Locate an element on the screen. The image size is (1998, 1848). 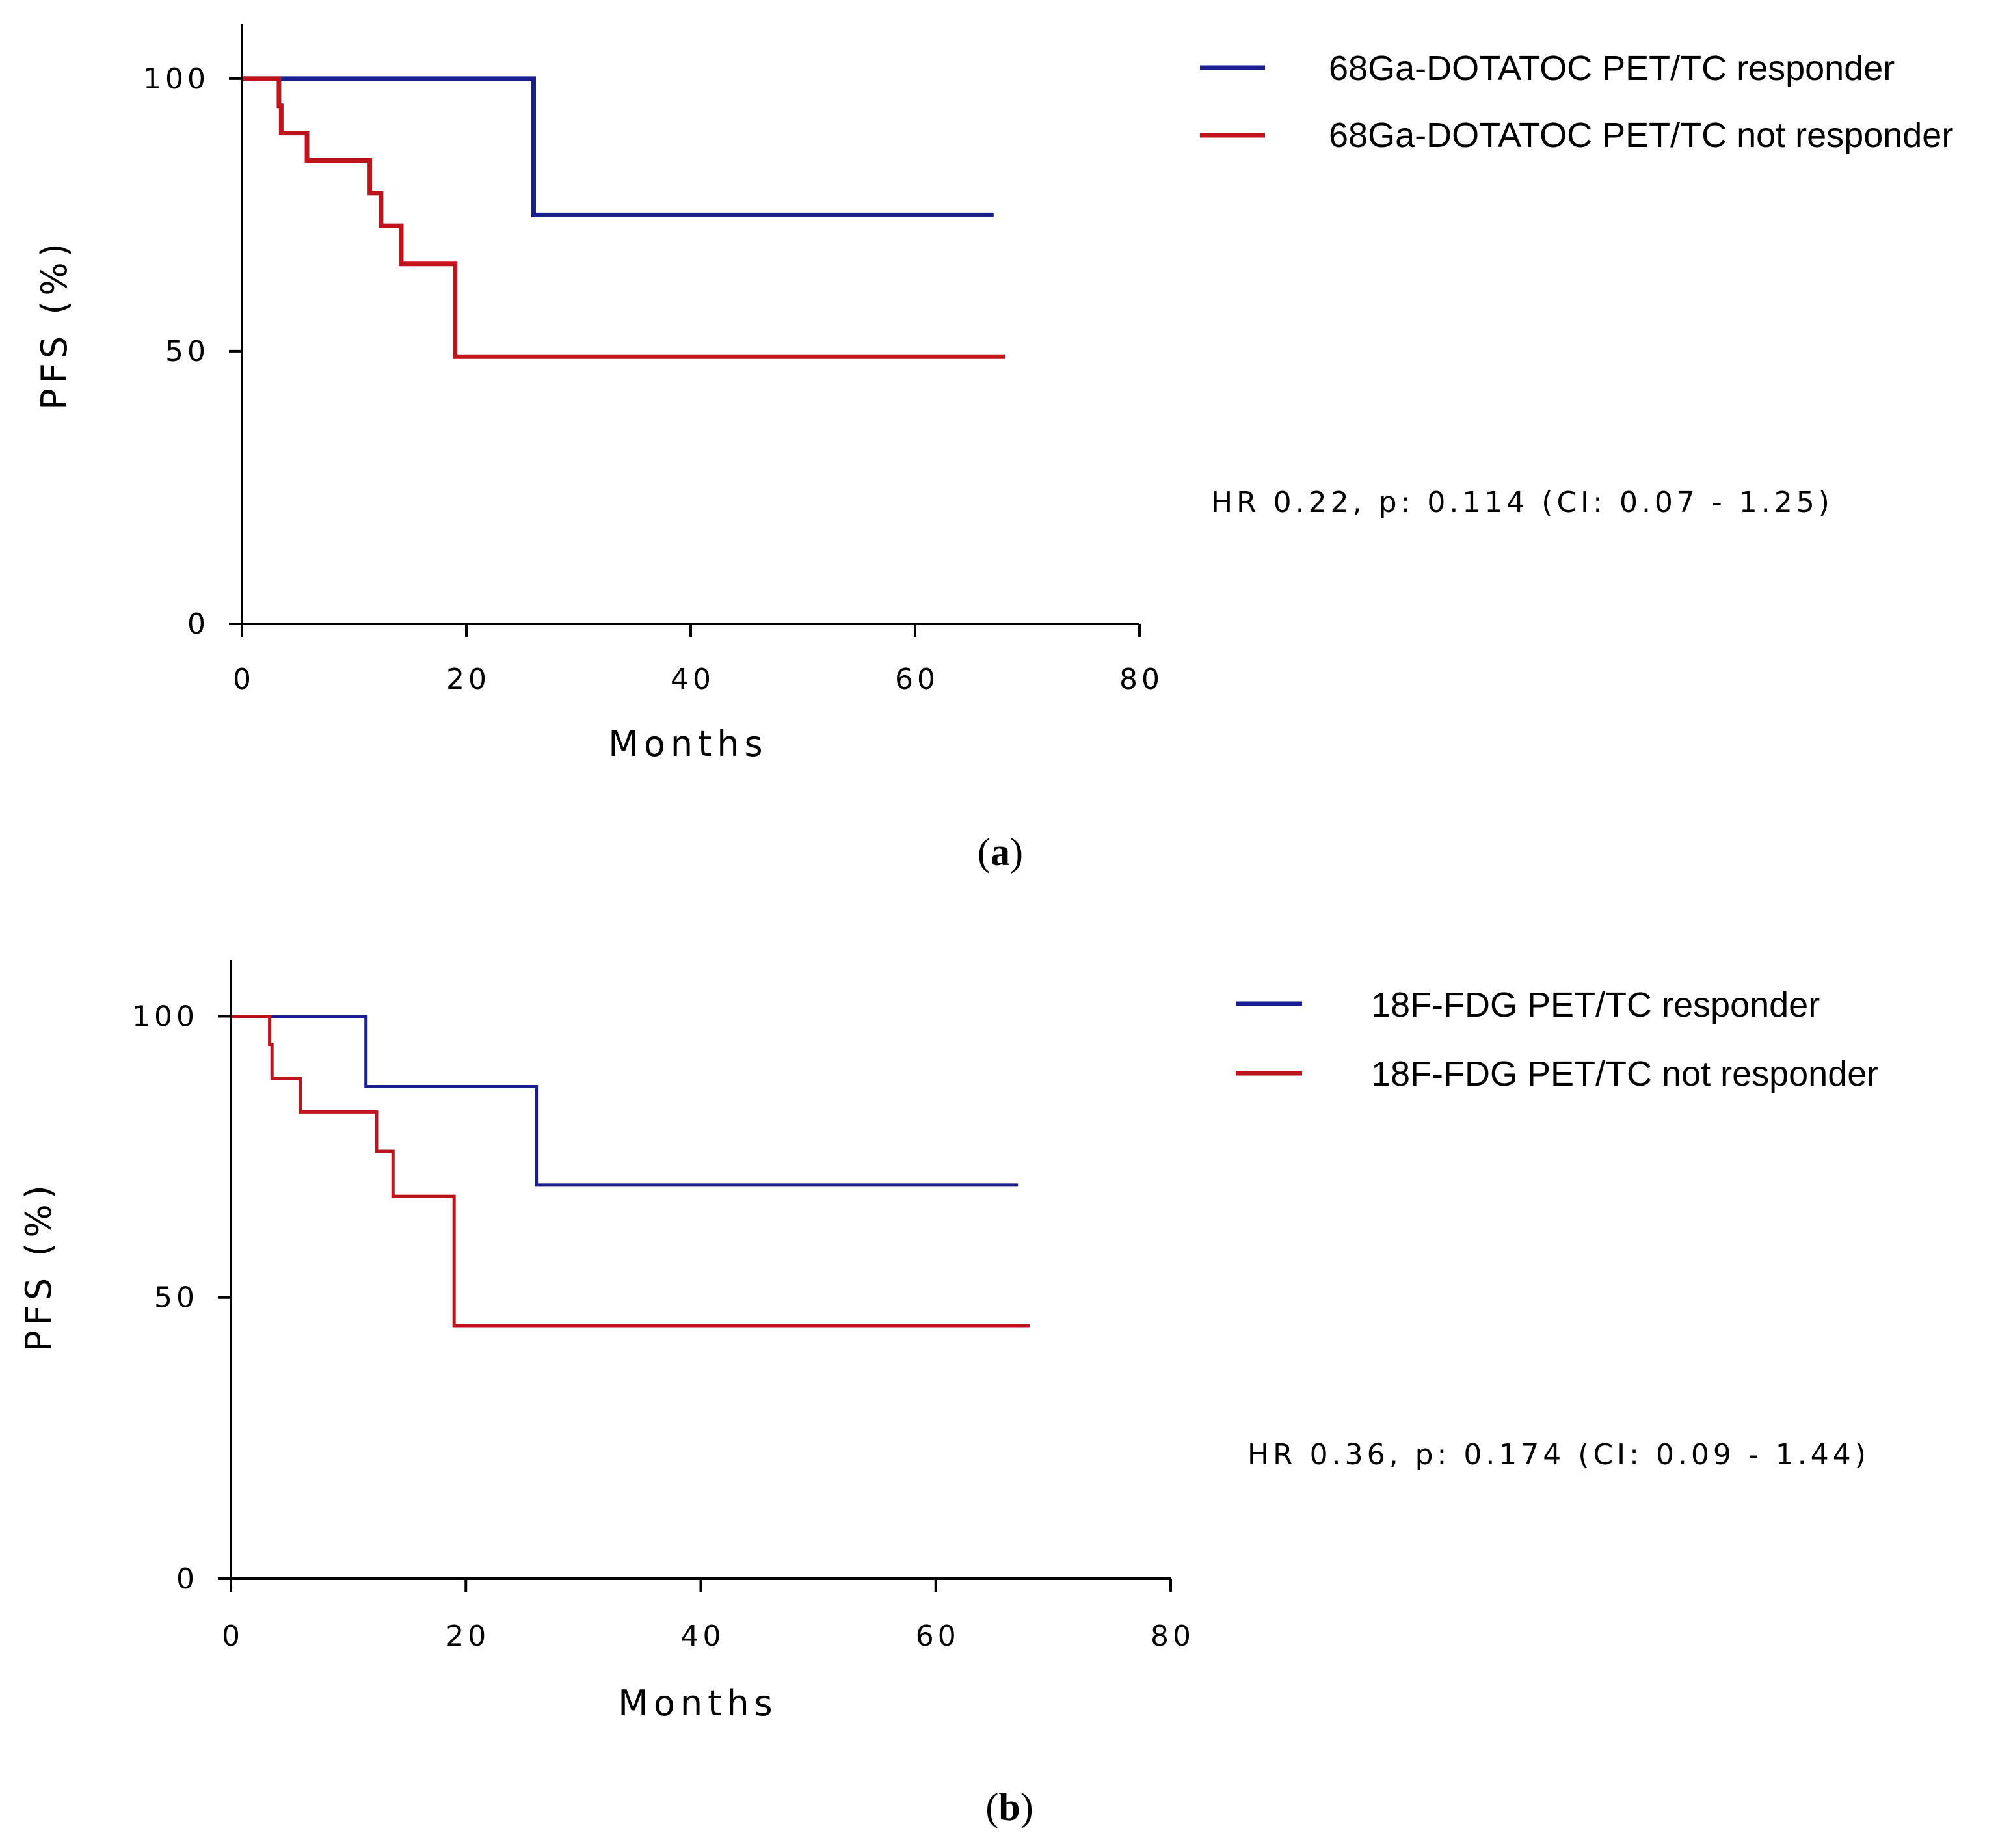
panel-label-letter-b: b is located at coordinates (1009, 1807).